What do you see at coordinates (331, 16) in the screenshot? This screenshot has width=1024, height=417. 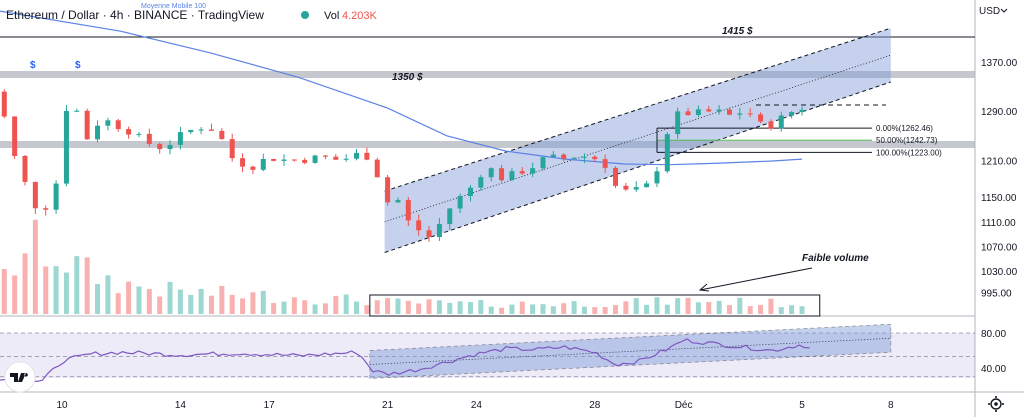 I see `vol-label: Vol` at bounding box center [331, 16].